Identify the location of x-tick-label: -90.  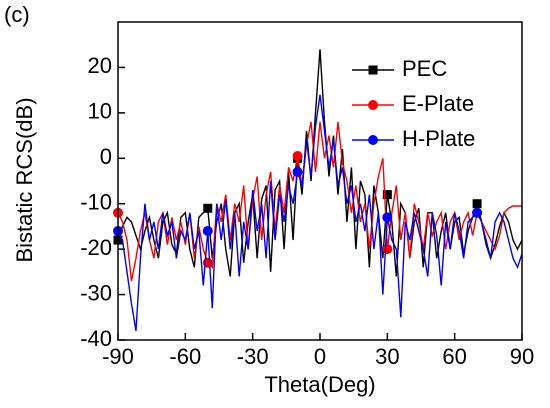
(118, 356).